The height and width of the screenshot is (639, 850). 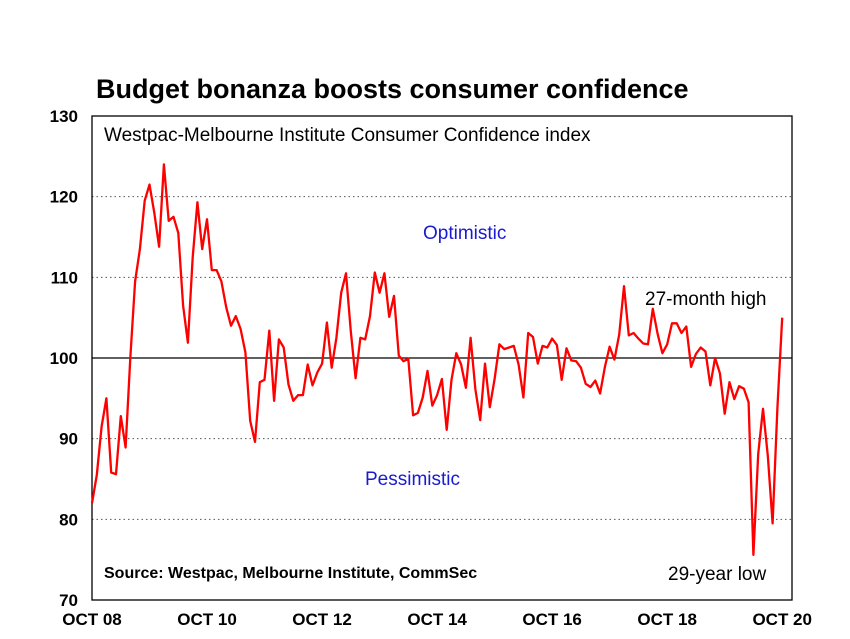 I want to click on y-tick-label: 70, so click(x=68, y=600).